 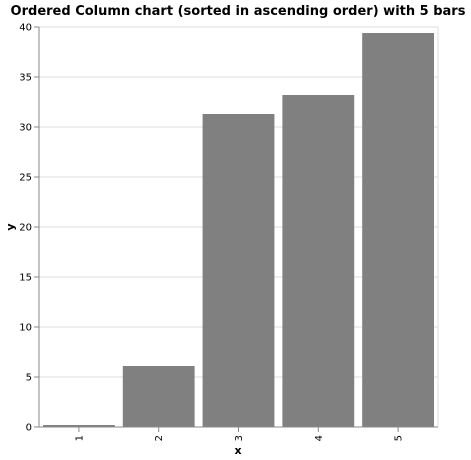 What do you see at coordinates (237, 450) in the screenshot?
I see `x-axis-title: x` at bounding box center [237, 450].